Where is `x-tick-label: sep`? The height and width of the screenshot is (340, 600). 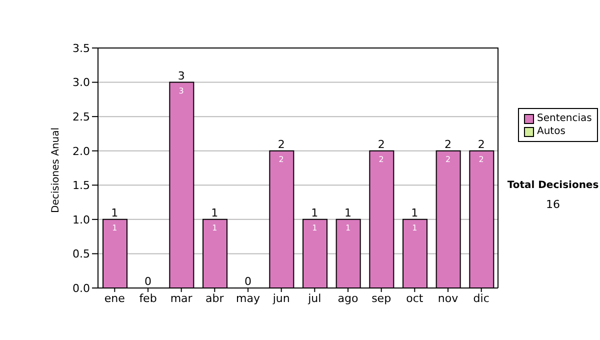 x-tick-label: sep is located at coordinates (382, 298).